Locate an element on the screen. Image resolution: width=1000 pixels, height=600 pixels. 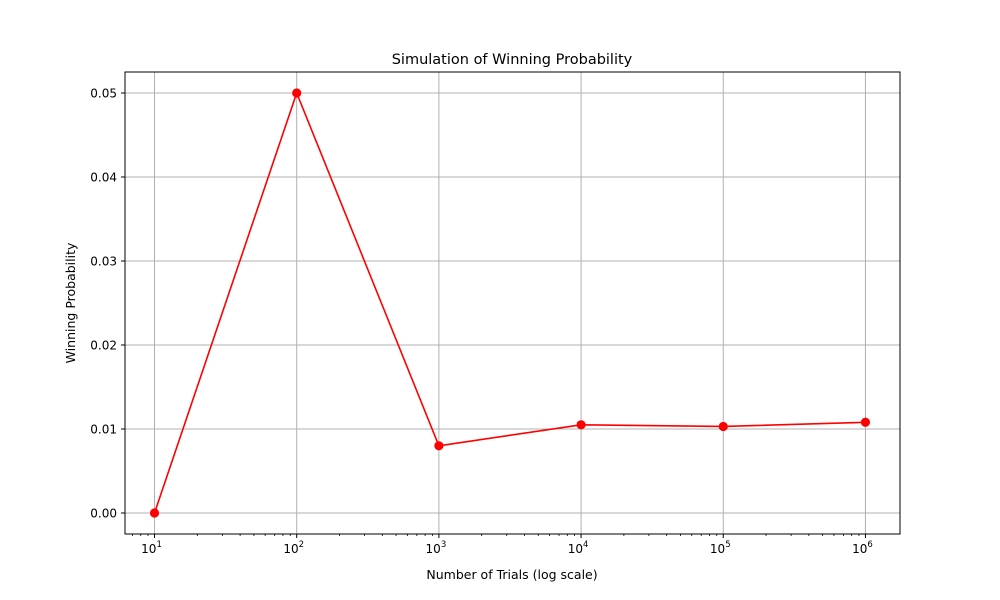
x-tick-label: 10⁵ is located at coordinates (720, 548).